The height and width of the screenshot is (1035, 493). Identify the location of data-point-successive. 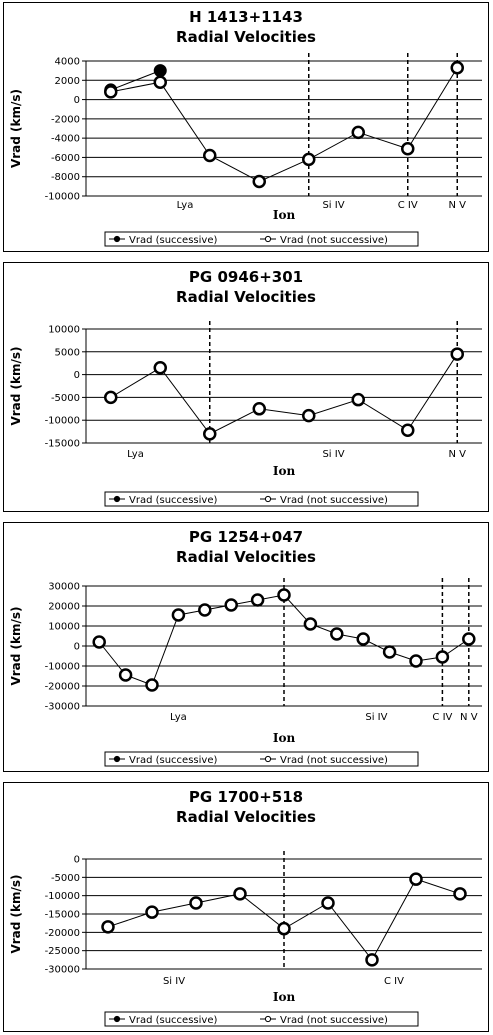
(160, 71).